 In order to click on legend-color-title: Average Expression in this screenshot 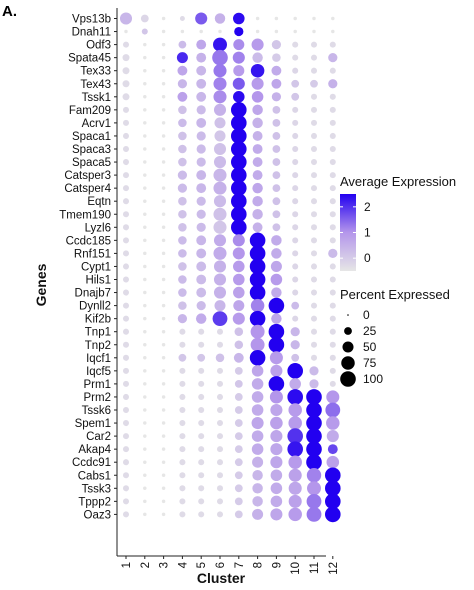, I will do `click(398, 181)`.